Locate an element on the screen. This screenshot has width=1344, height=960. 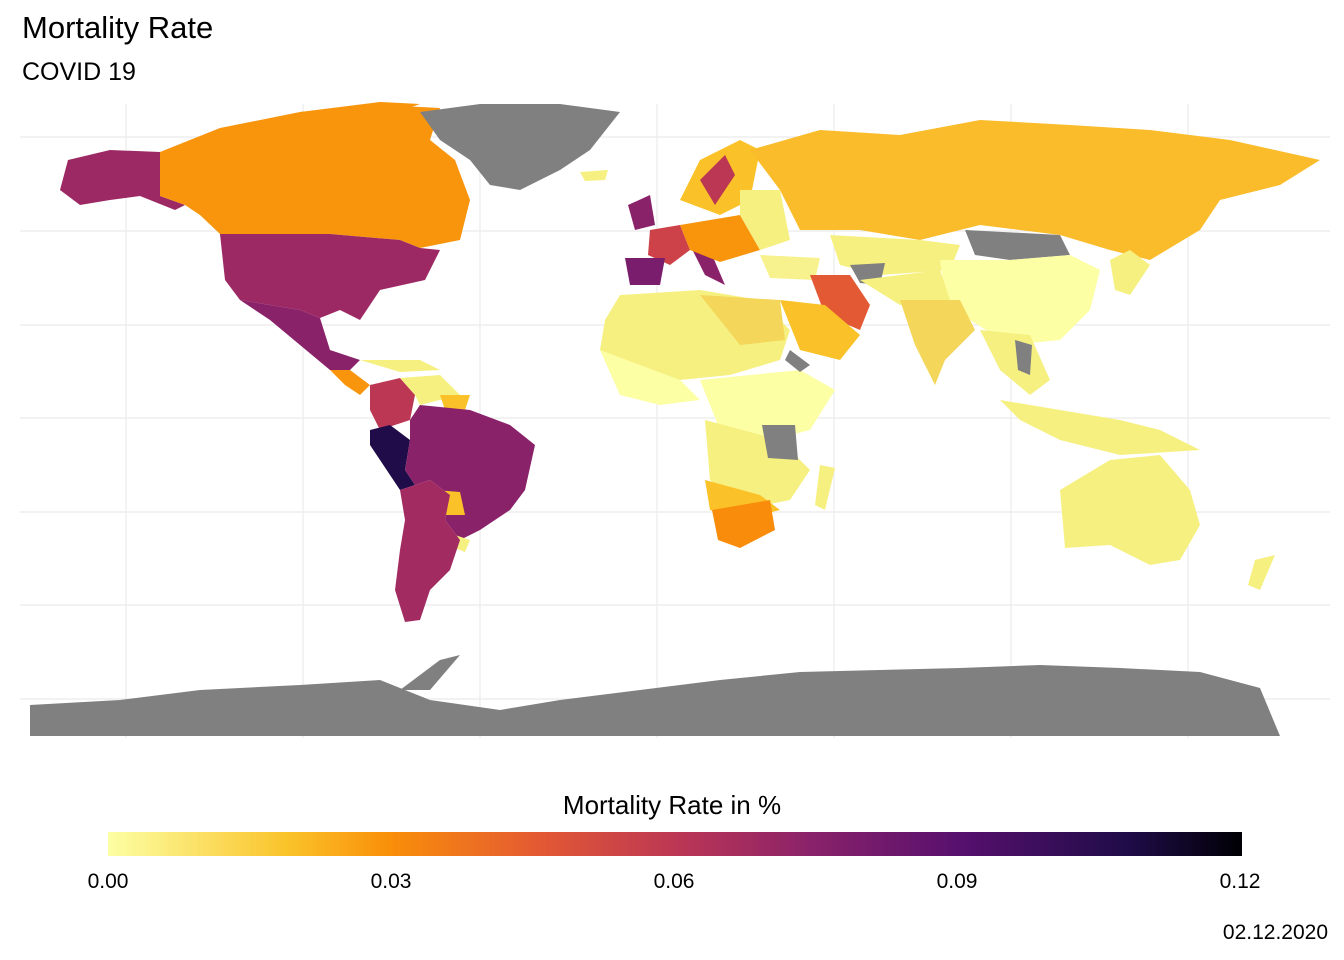
region-canada-arctic is located at coordinates (360, 115).